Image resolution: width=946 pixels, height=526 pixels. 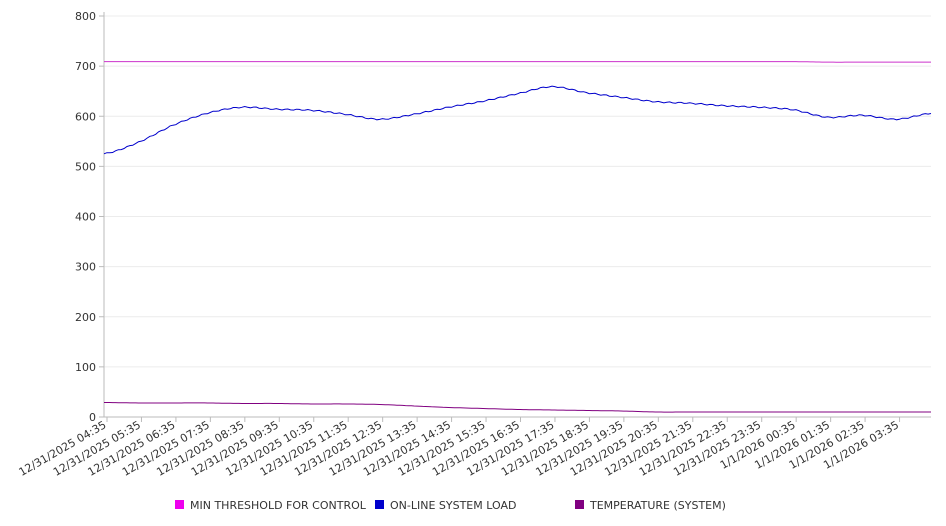 What do you see at coordinates (85, 267) in the screenshot?
I see `y-tick-label-3: 300` at bounding box center [85, 267].